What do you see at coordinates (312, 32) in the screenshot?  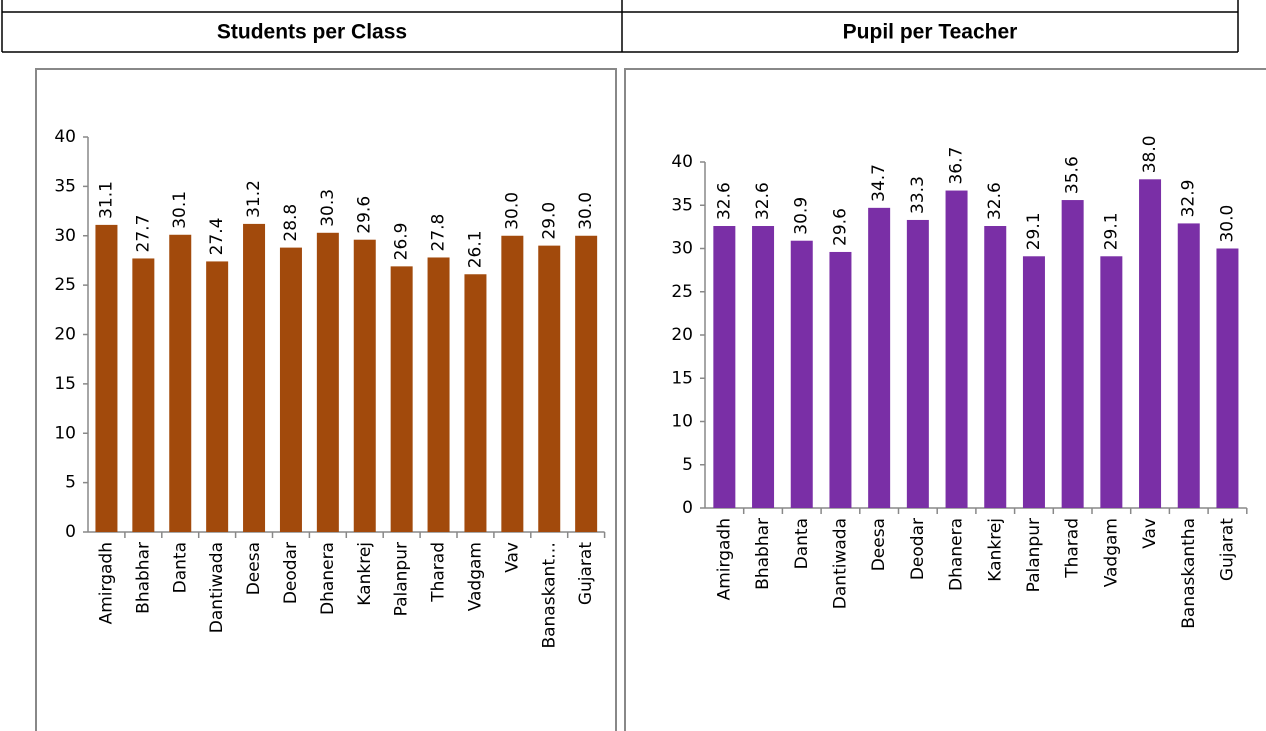 I see `chart-title: Students per Class` at bounding box center [312, 32].